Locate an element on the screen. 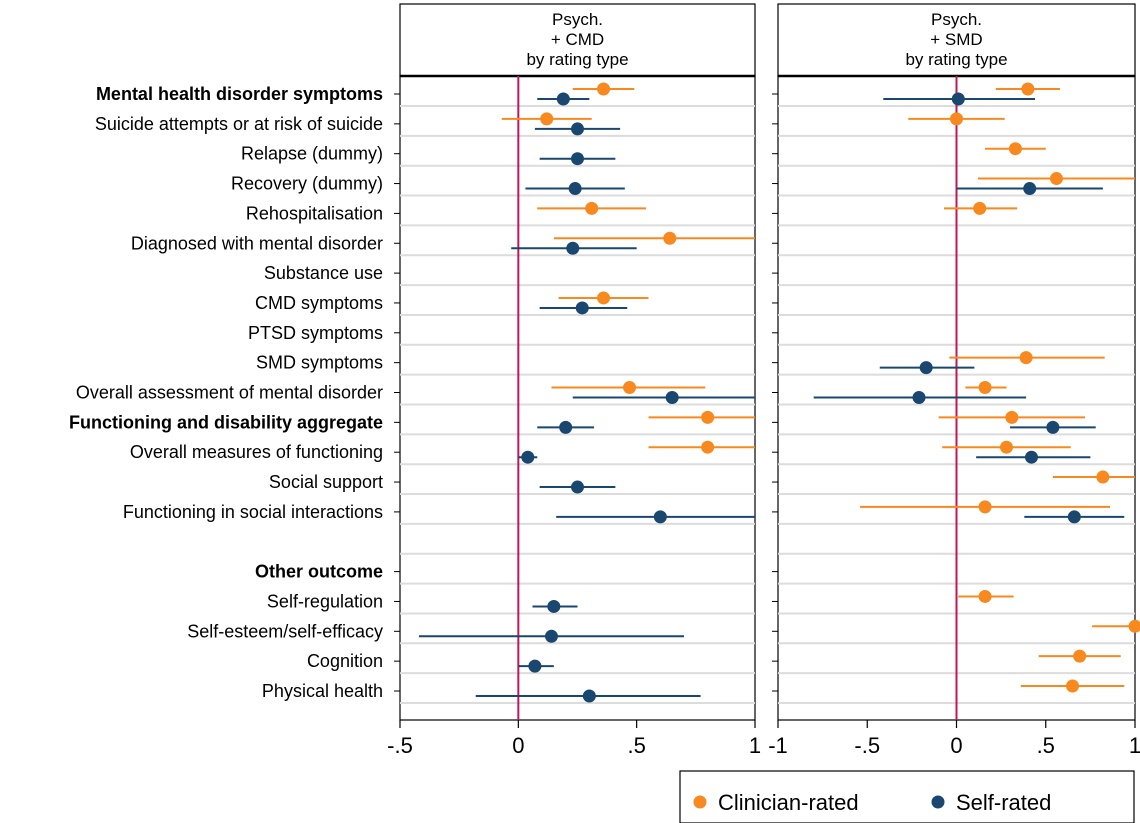 The width and height of the screenshot is (1140, 823). row-label: Cognition is located at coordinates (345, 661).